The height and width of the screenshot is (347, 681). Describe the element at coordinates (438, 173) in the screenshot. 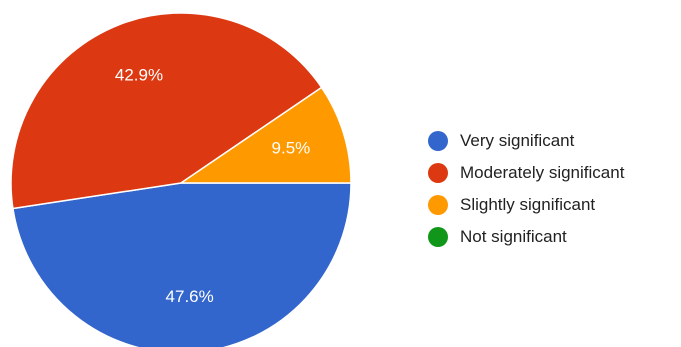

I see `legend-swatch-red` at that location.